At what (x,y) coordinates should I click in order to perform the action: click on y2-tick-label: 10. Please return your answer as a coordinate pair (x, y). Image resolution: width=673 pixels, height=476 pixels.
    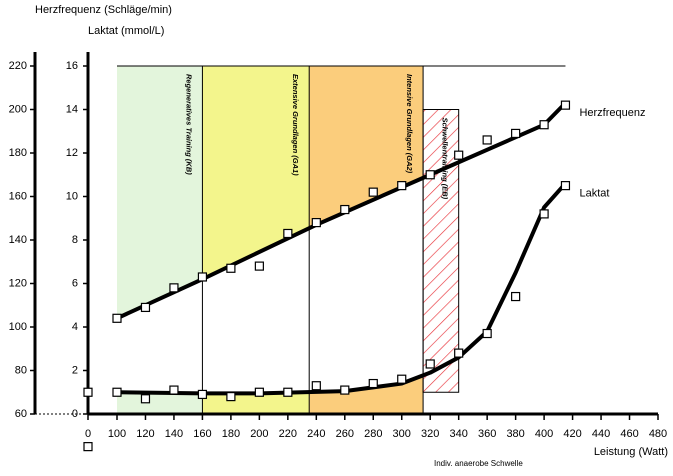
    Looking at the image, I should click on (72, 196).